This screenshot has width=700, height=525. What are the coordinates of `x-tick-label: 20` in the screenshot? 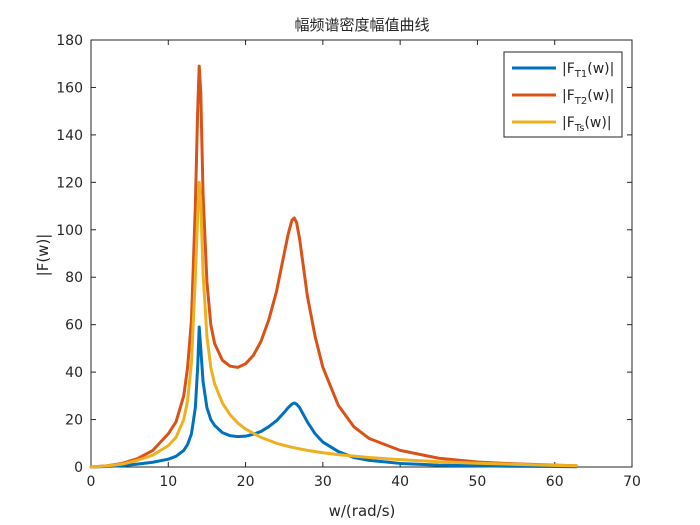 It's located at (246, 482).